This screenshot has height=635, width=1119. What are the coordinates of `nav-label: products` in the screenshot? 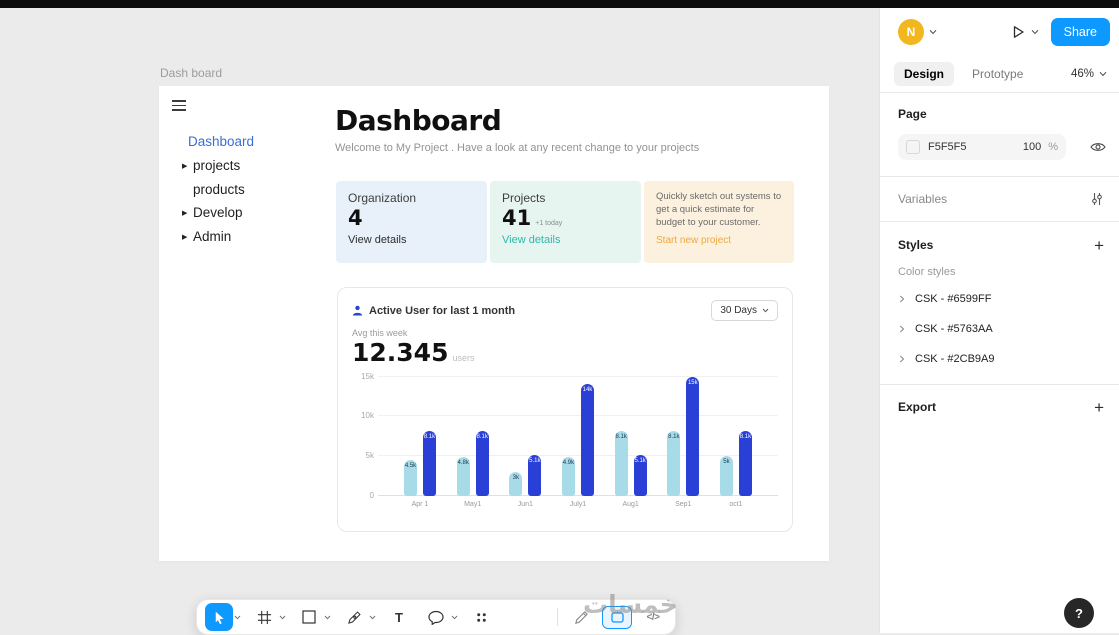 It's located at (219, 189).